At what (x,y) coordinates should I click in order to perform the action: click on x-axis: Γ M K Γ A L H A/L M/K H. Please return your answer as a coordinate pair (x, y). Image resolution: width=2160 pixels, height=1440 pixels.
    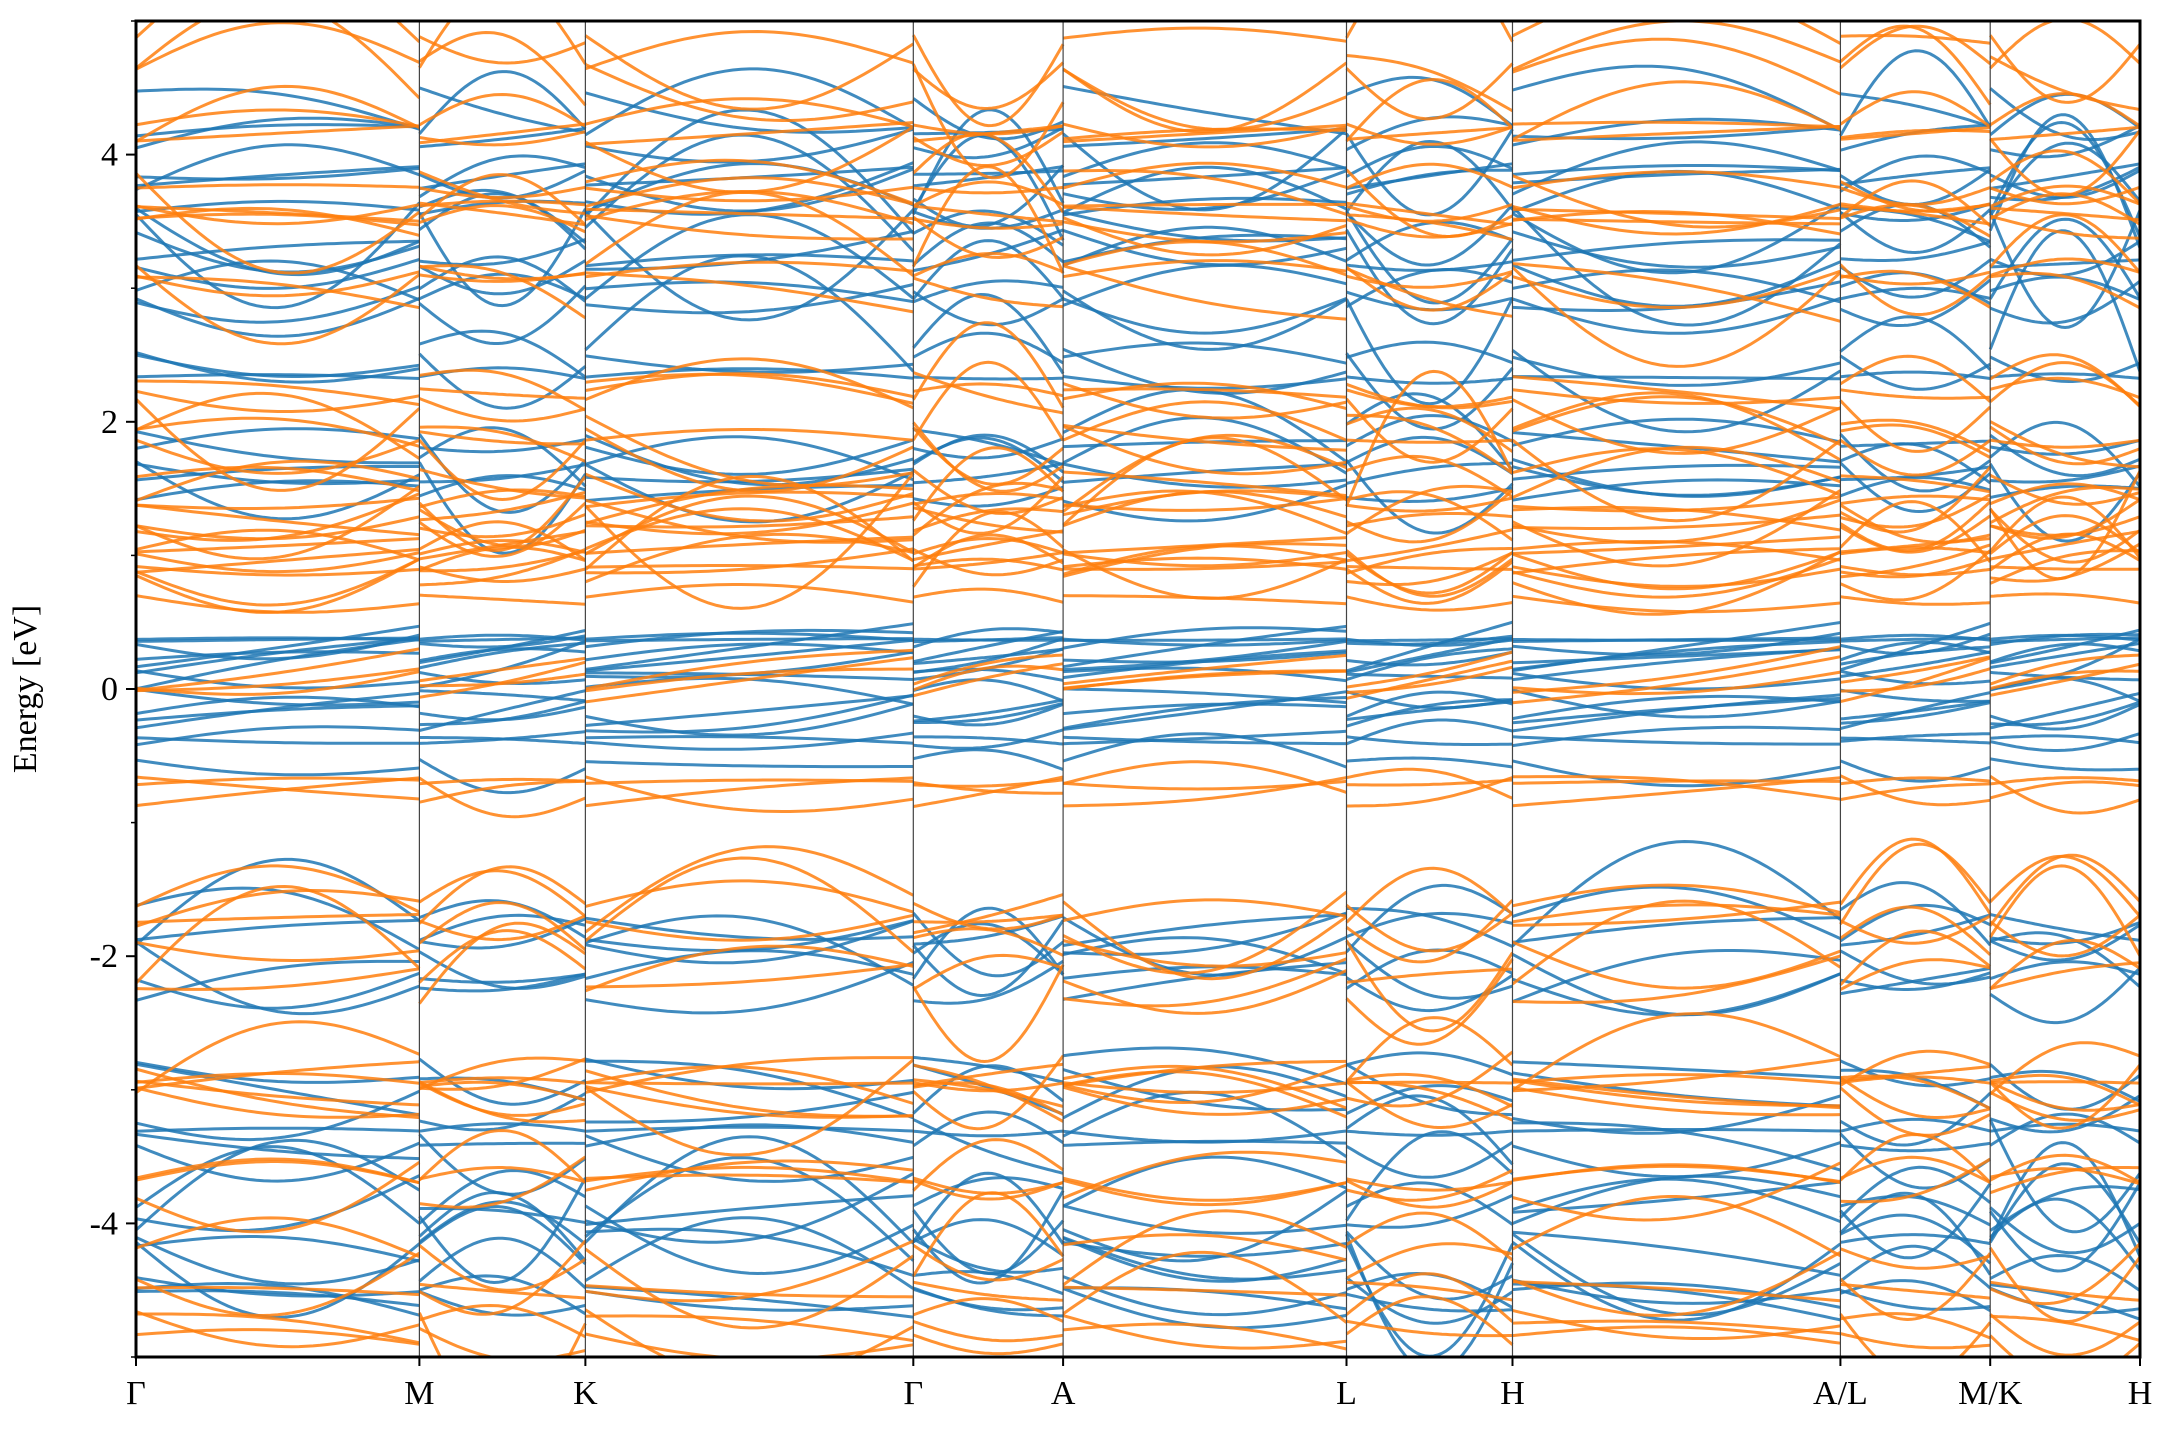
    Looking at the image, I should click on (1139, 1384).